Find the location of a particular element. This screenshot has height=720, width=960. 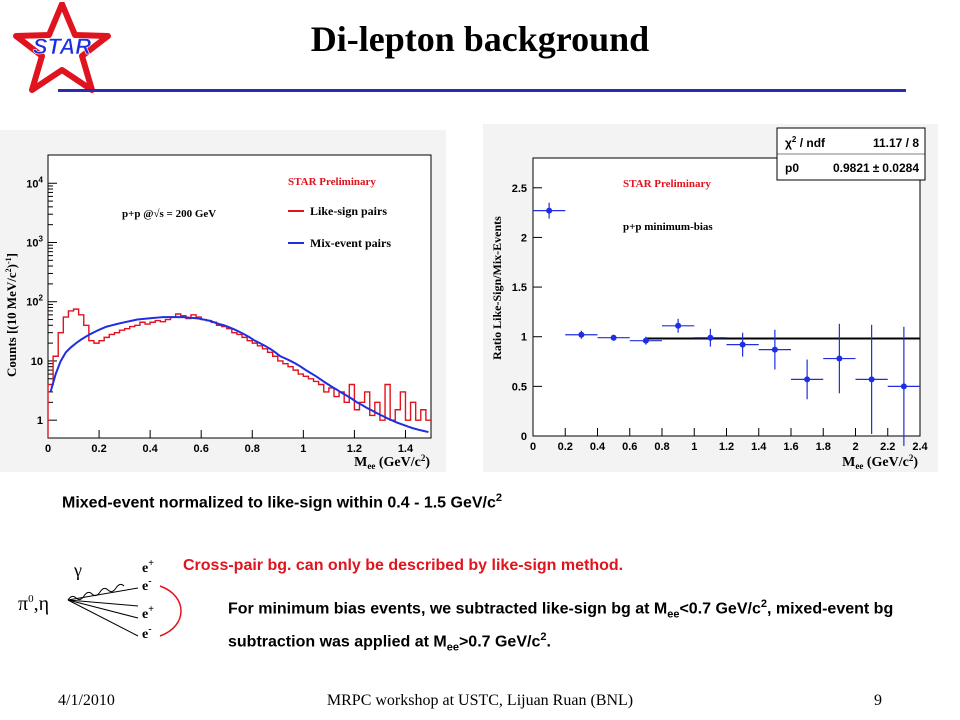

stats-p0-label: p0 is located at coordinates (792, 168).